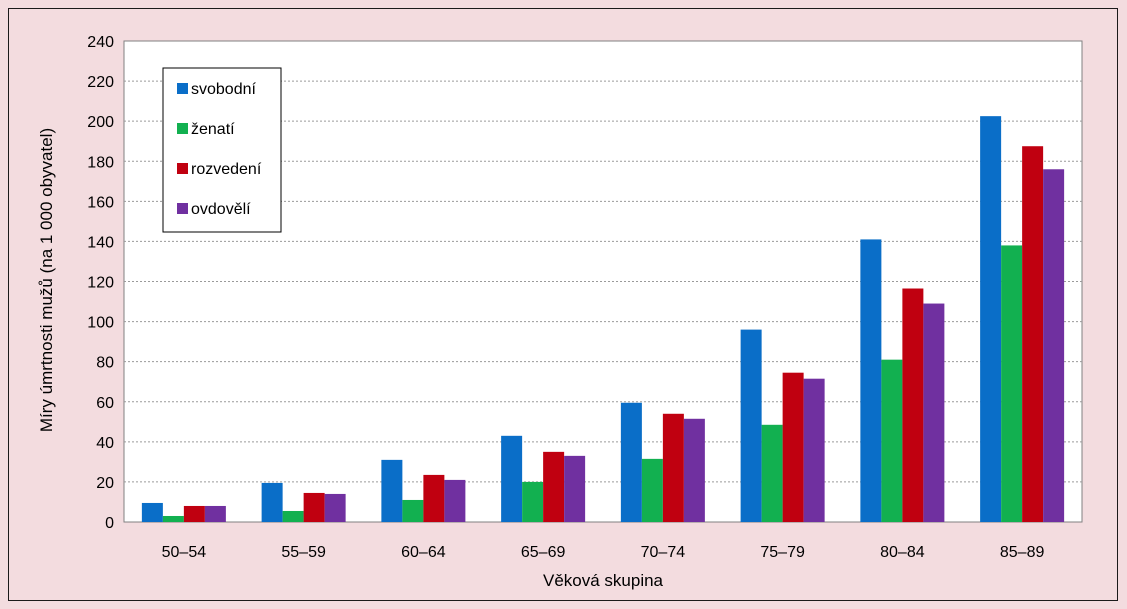 The image size is (1127, 609). I want to click on bar-ženatí-85–89, so click(1012, 384).